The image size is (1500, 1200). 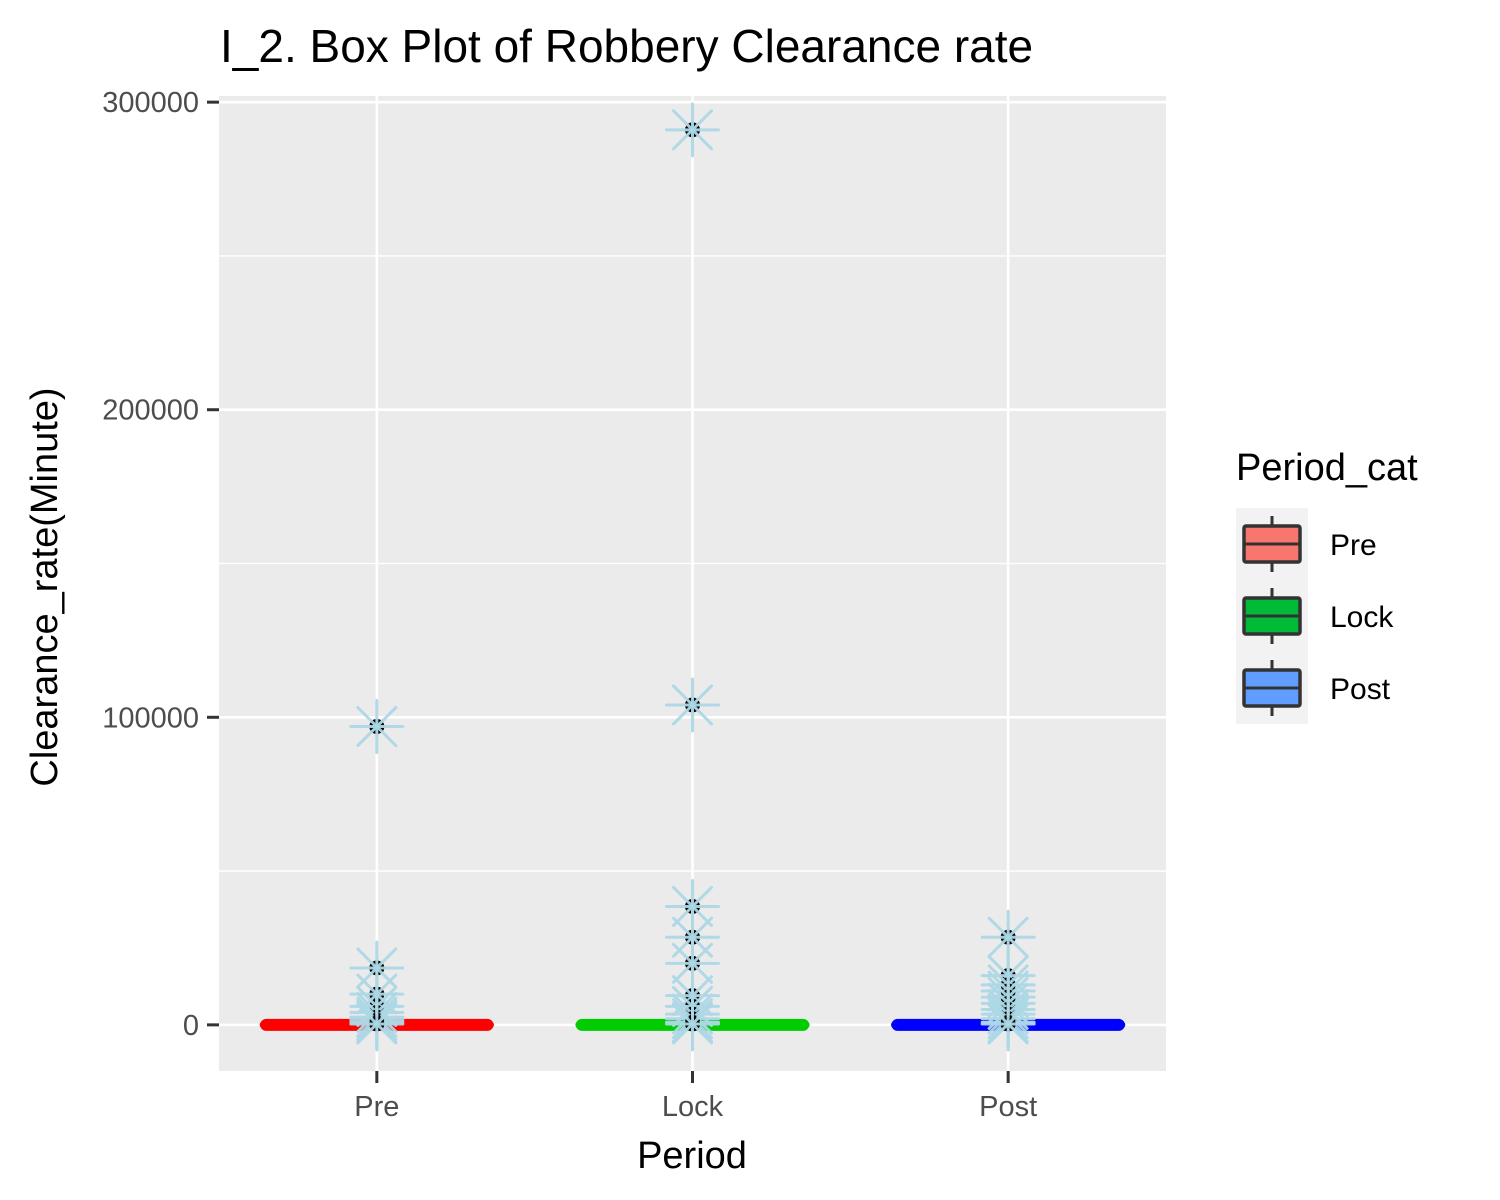 What do you see at coordinates (1327, 585) in the screenshot?
I see `legend: Period_cat Pre Lock Post` at bounding box center [1327, 585].